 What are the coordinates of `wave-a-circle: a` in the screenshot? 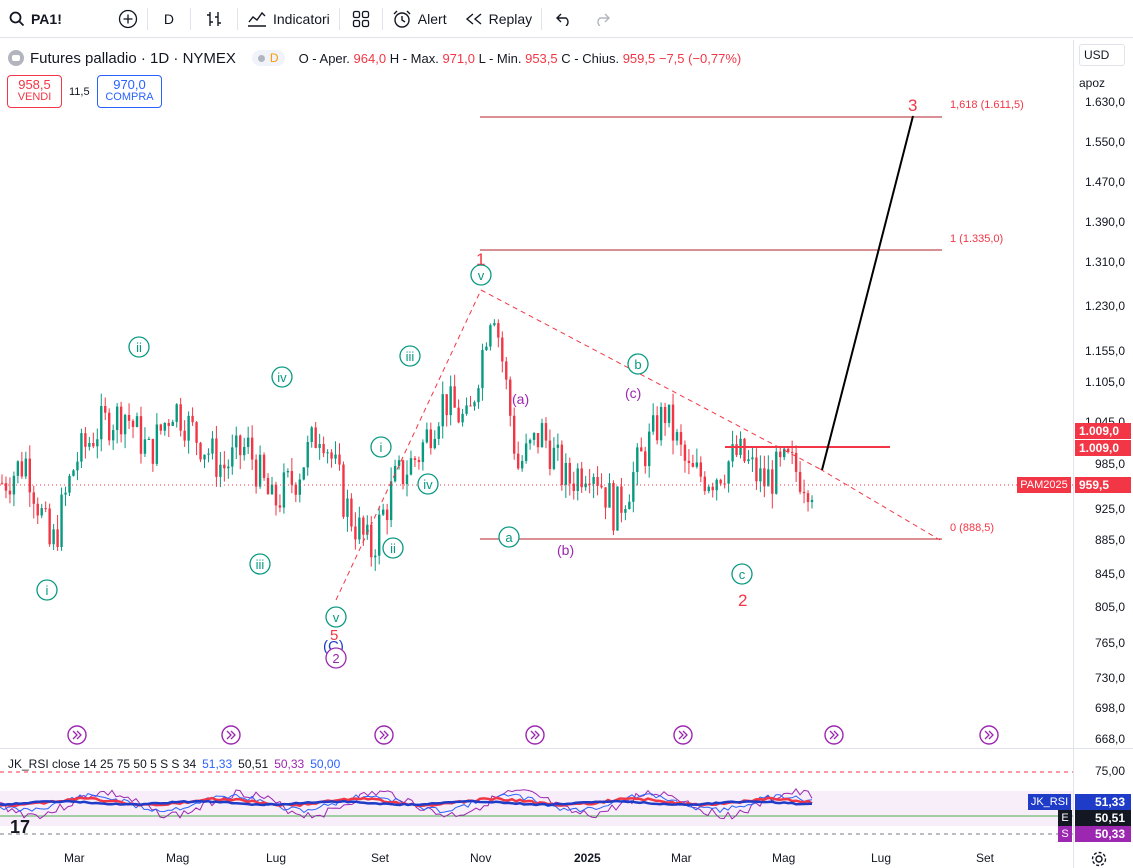 It's located at (509, 537).